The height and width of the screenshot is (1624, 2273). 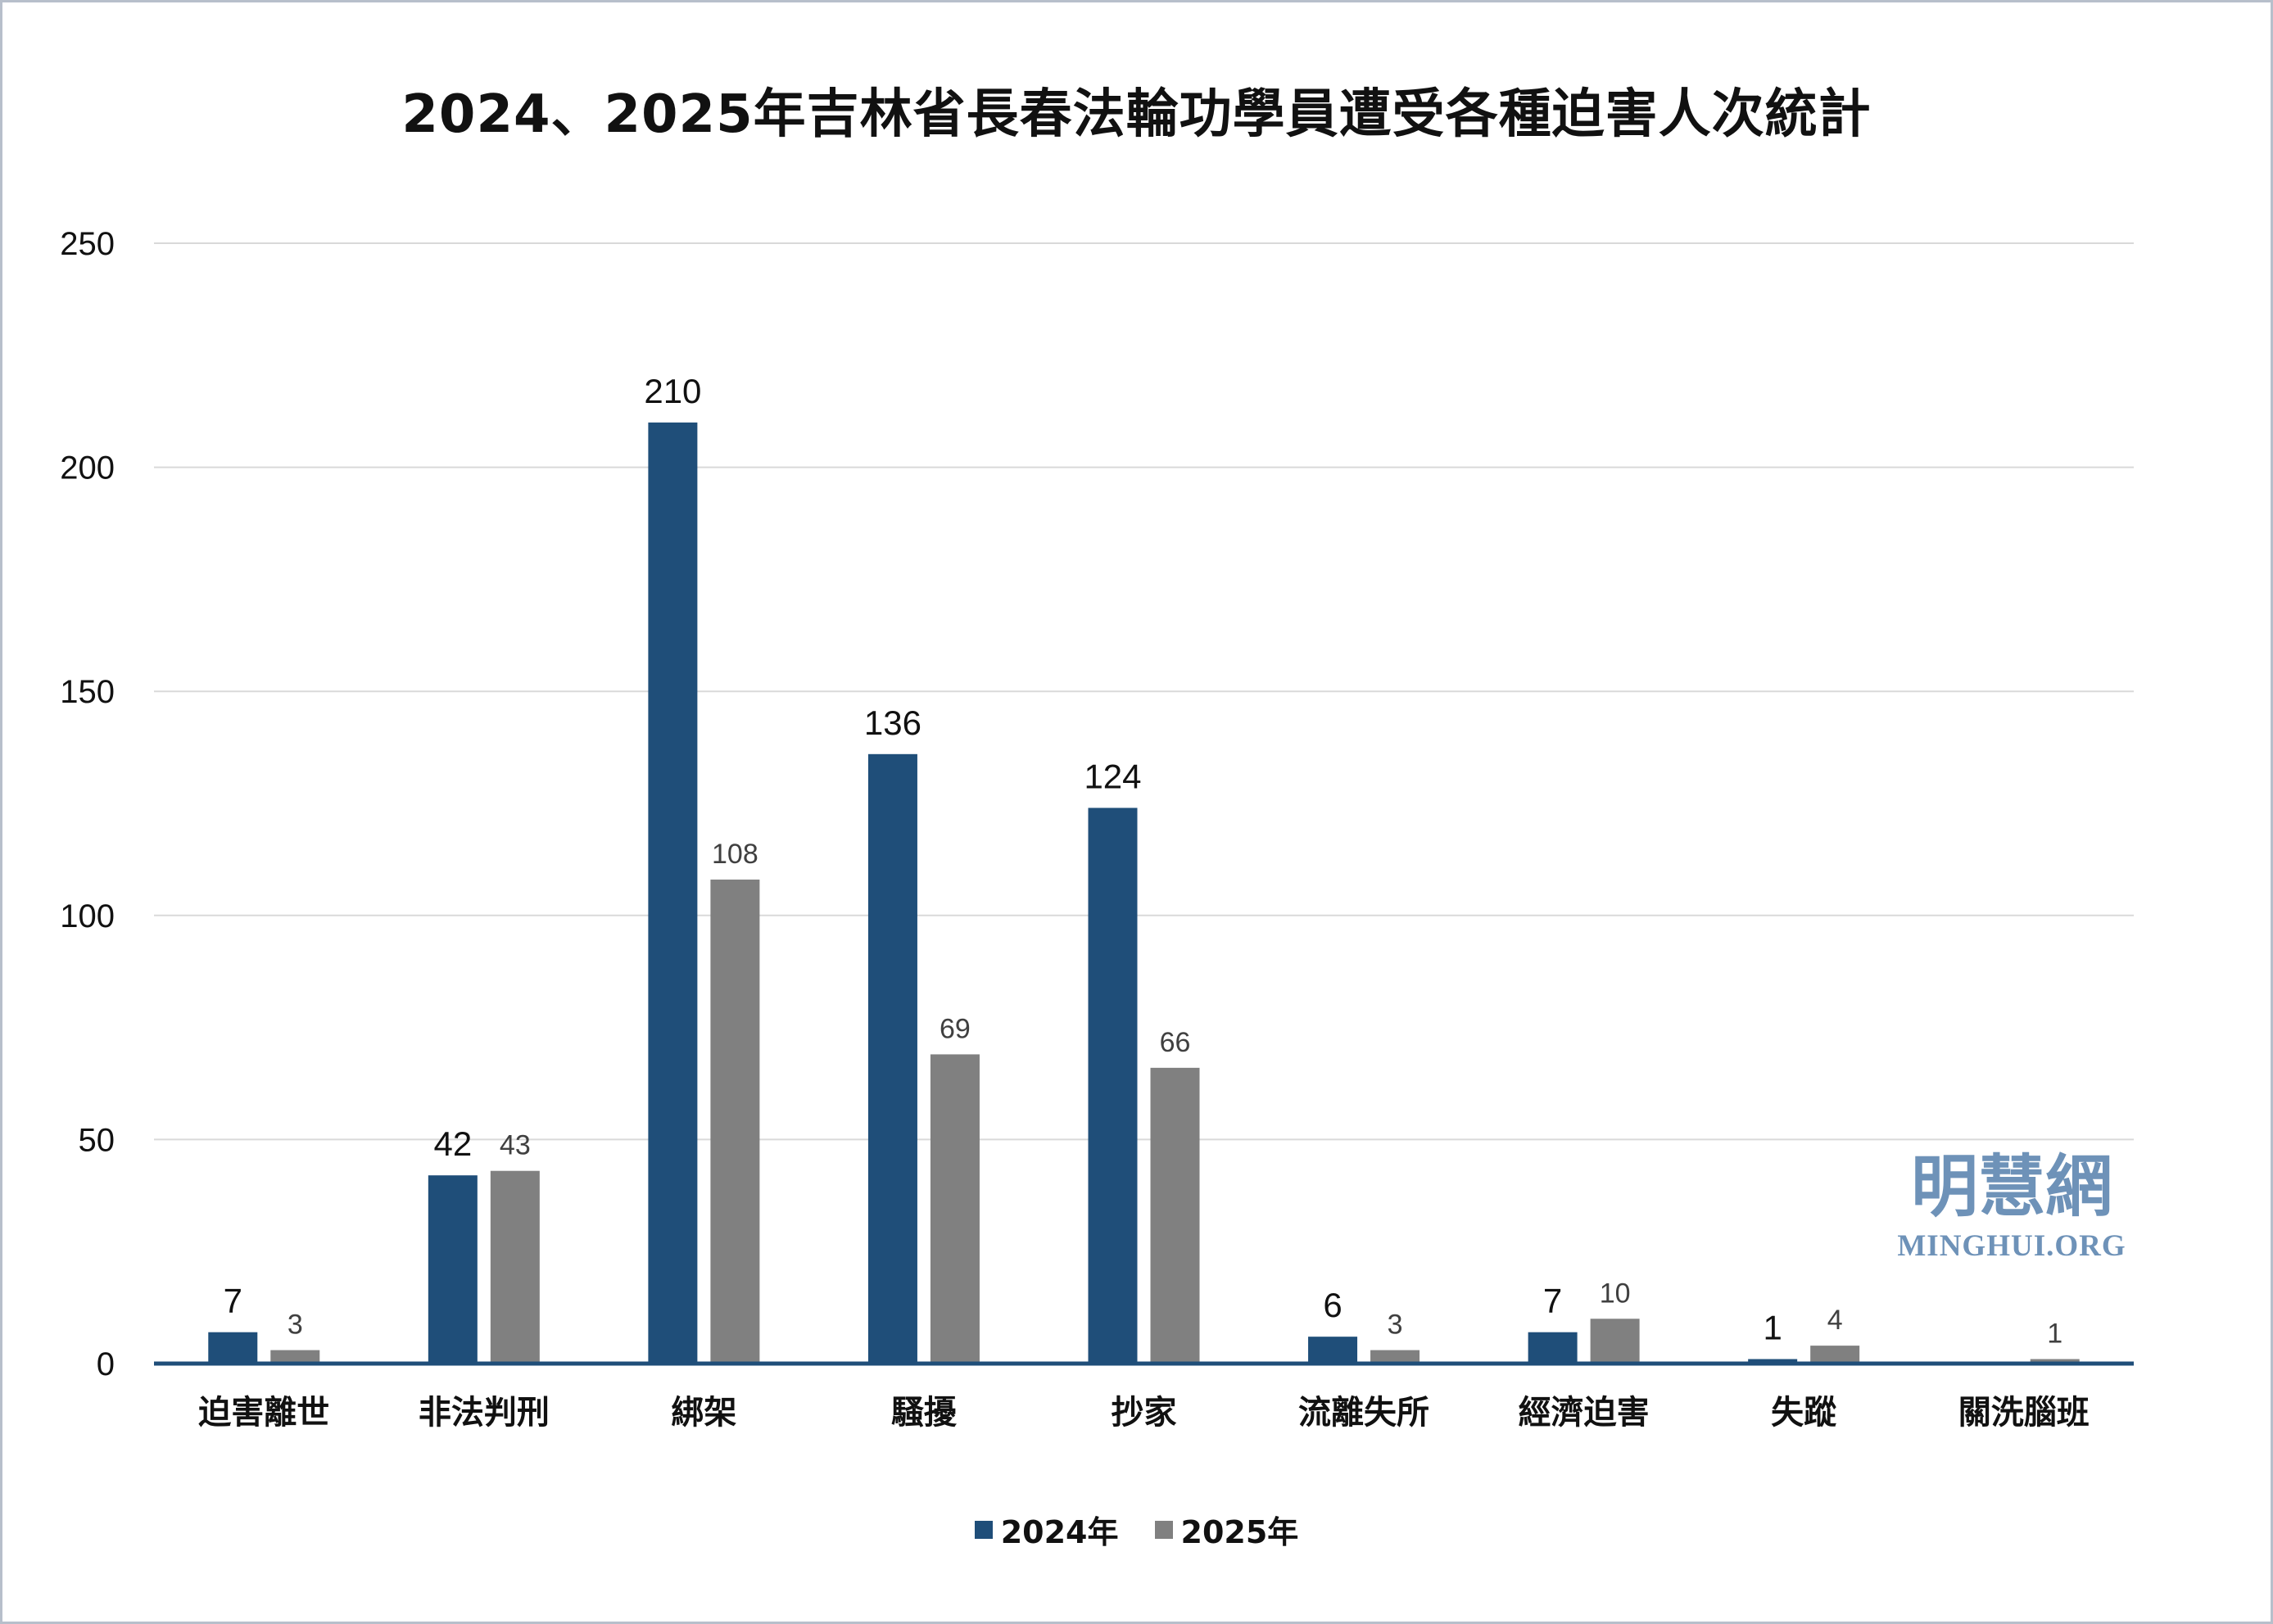 I want to click on x-category-label: 流離失所, so click(x=1363, y=1413).